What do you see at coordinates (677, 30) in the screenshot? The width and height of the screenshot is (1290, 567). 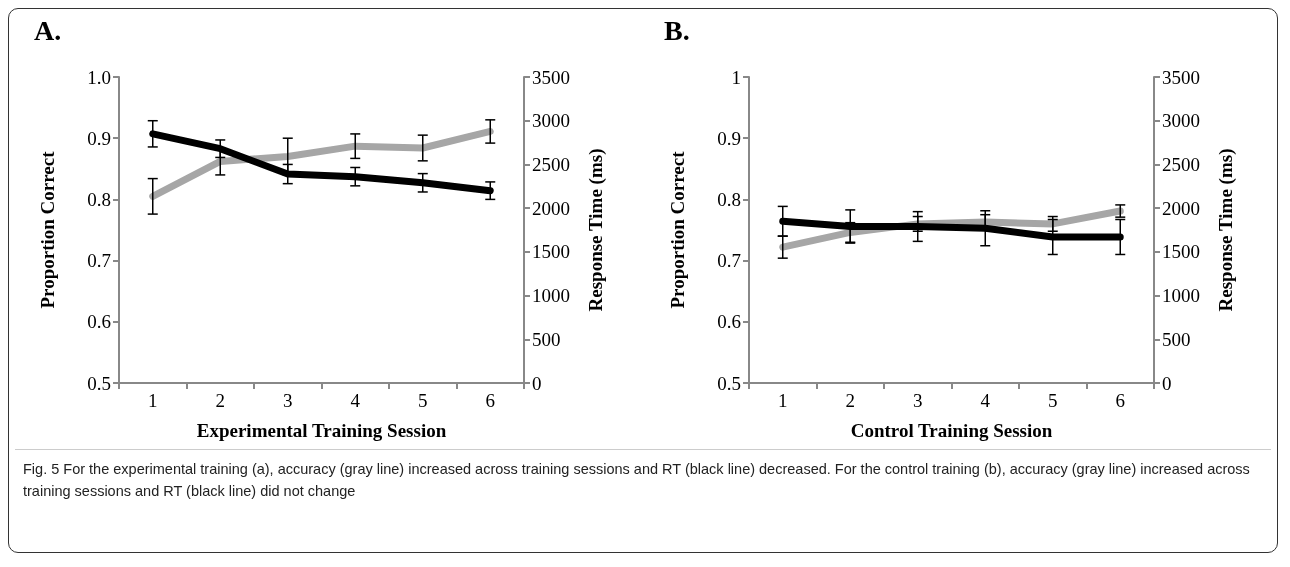 I see `chart-title: B.` at bounding box center [677, 30].